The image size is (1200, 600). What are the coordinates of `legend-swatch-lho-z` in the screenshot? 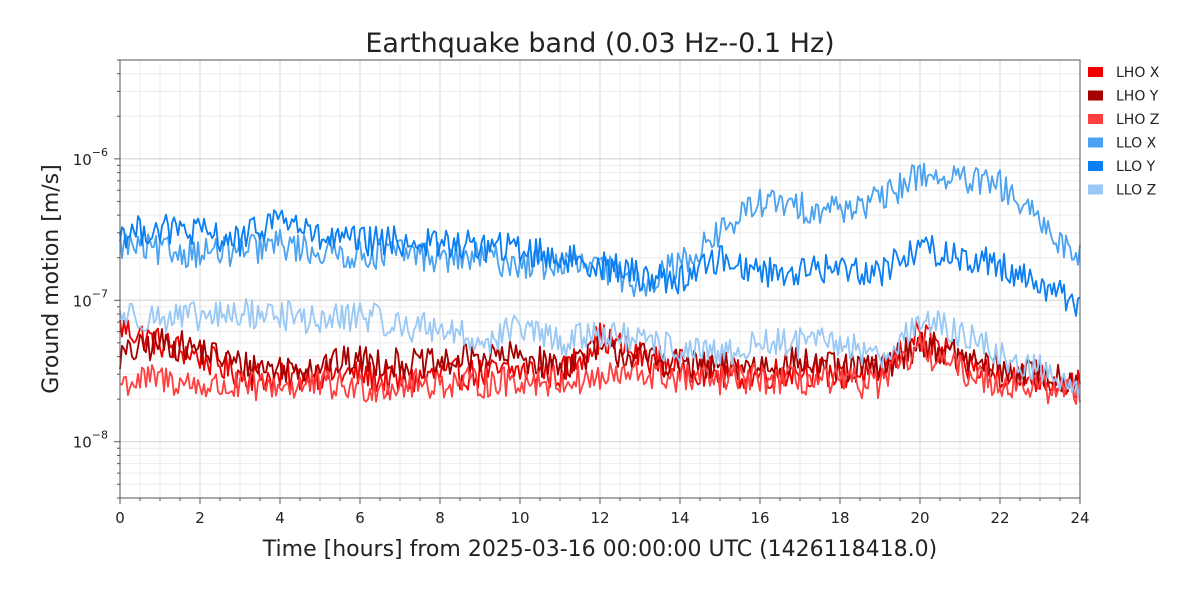 It's located at (1095, 119).